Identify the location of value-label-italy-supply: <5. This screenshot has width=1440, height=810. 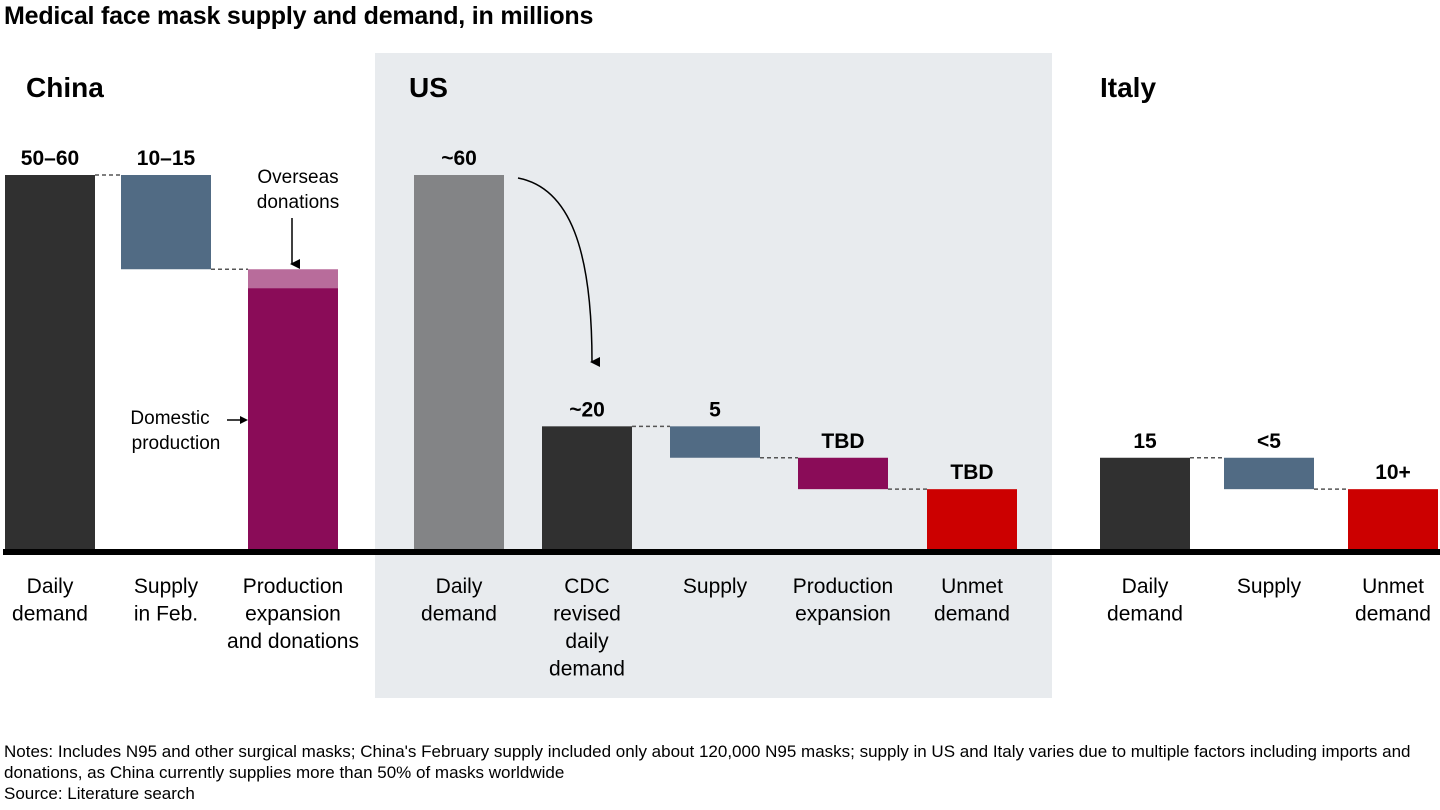
(1269, 441).